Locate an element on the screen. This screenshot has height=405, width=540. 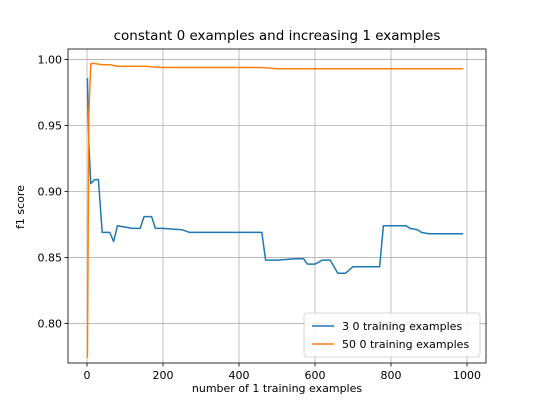
legend-label: 3 0 training examples is located at coordinates (402, 326).